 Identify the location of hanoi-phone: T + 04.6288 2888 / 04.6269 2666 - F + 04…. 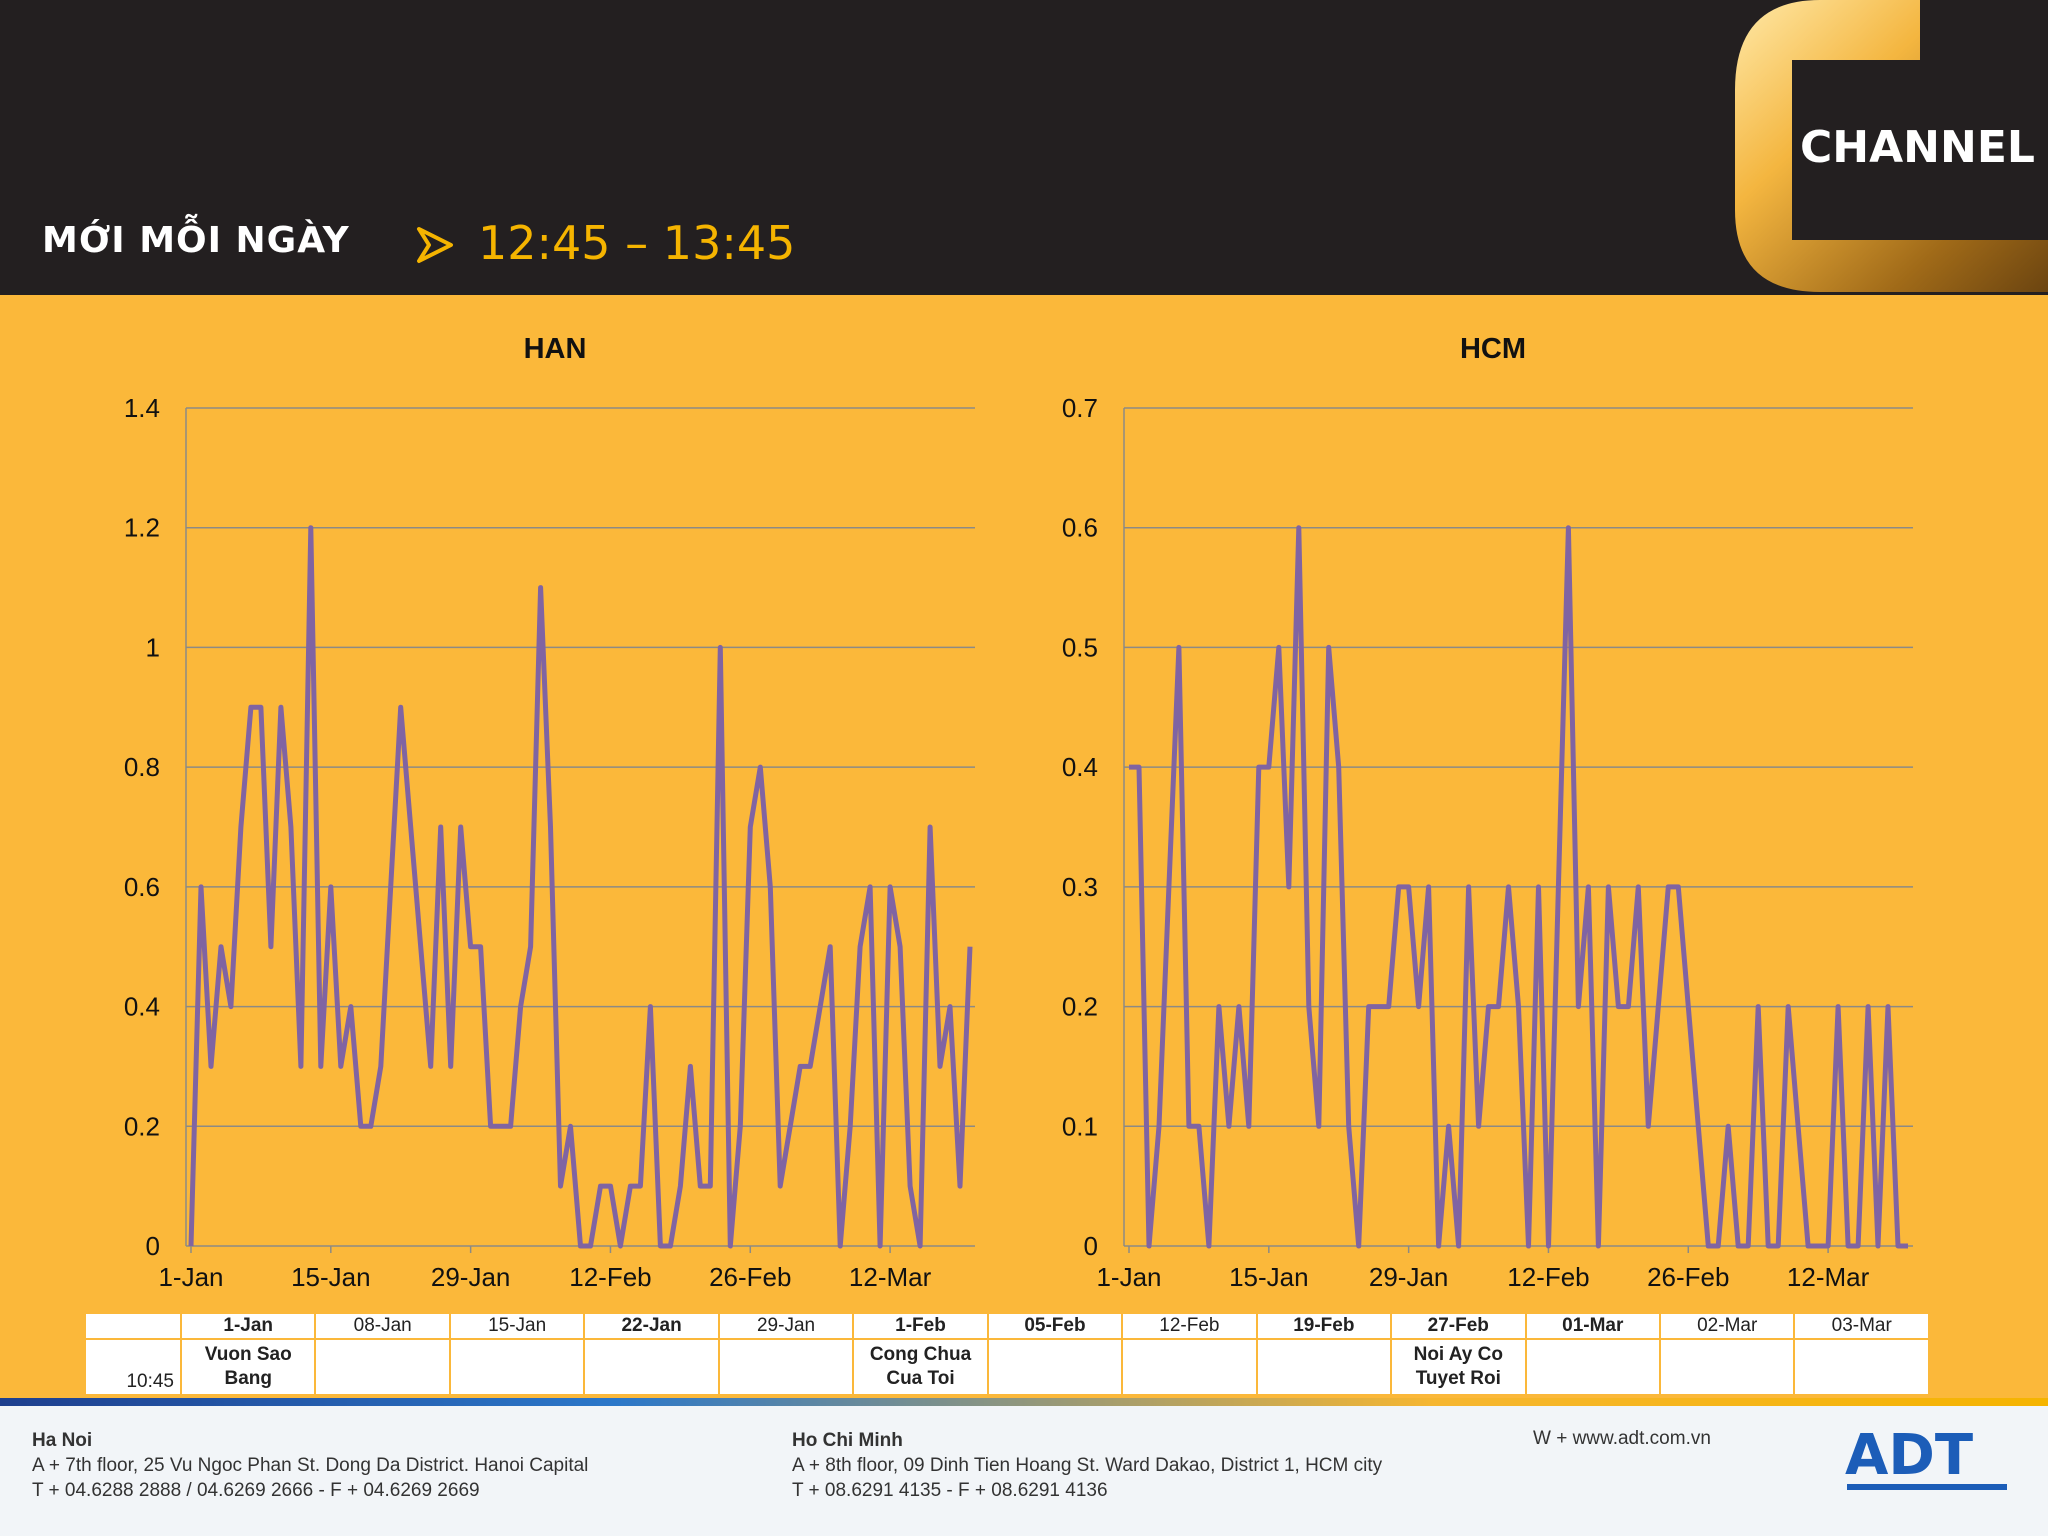
(256, 1490).